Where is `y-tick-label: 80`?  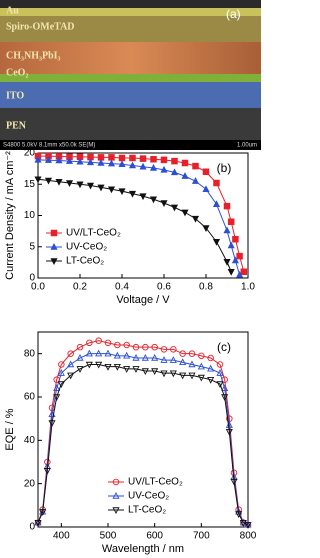
y-tick-label: 80 is located at coordinates (30, 353).